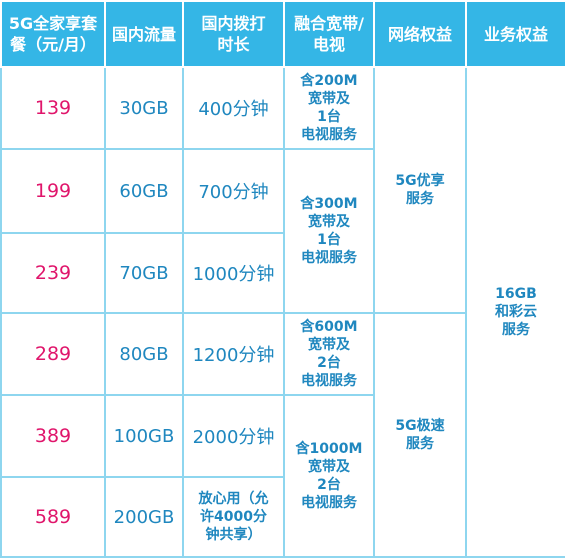 Image resolution: width=565 pixels, height=558 pixels. I want to click on header-network-rights: 网络权益, so click(420, 34).